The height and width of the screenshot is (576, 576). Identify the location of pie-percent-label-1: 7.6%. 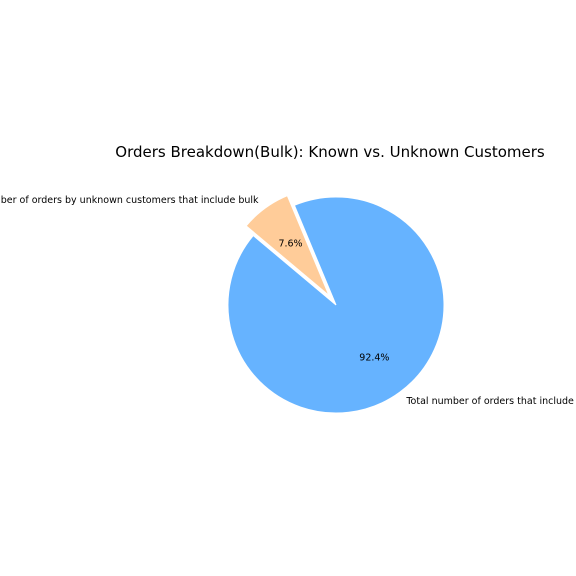
(290, 244).